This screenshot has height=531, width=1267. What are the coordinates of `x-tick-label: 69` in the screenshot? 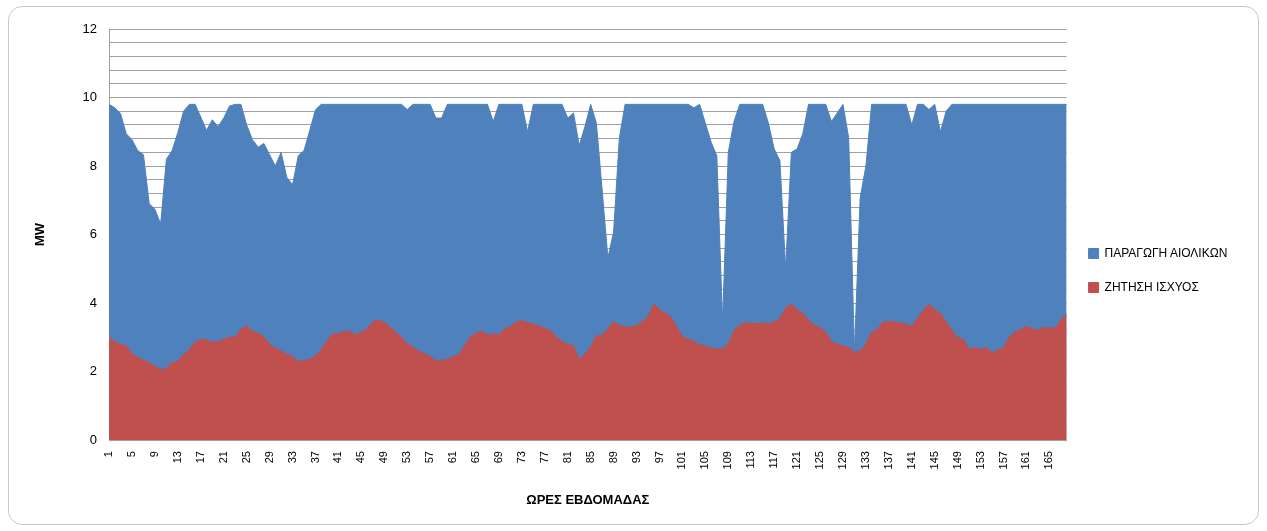 It's located at (497, 457).